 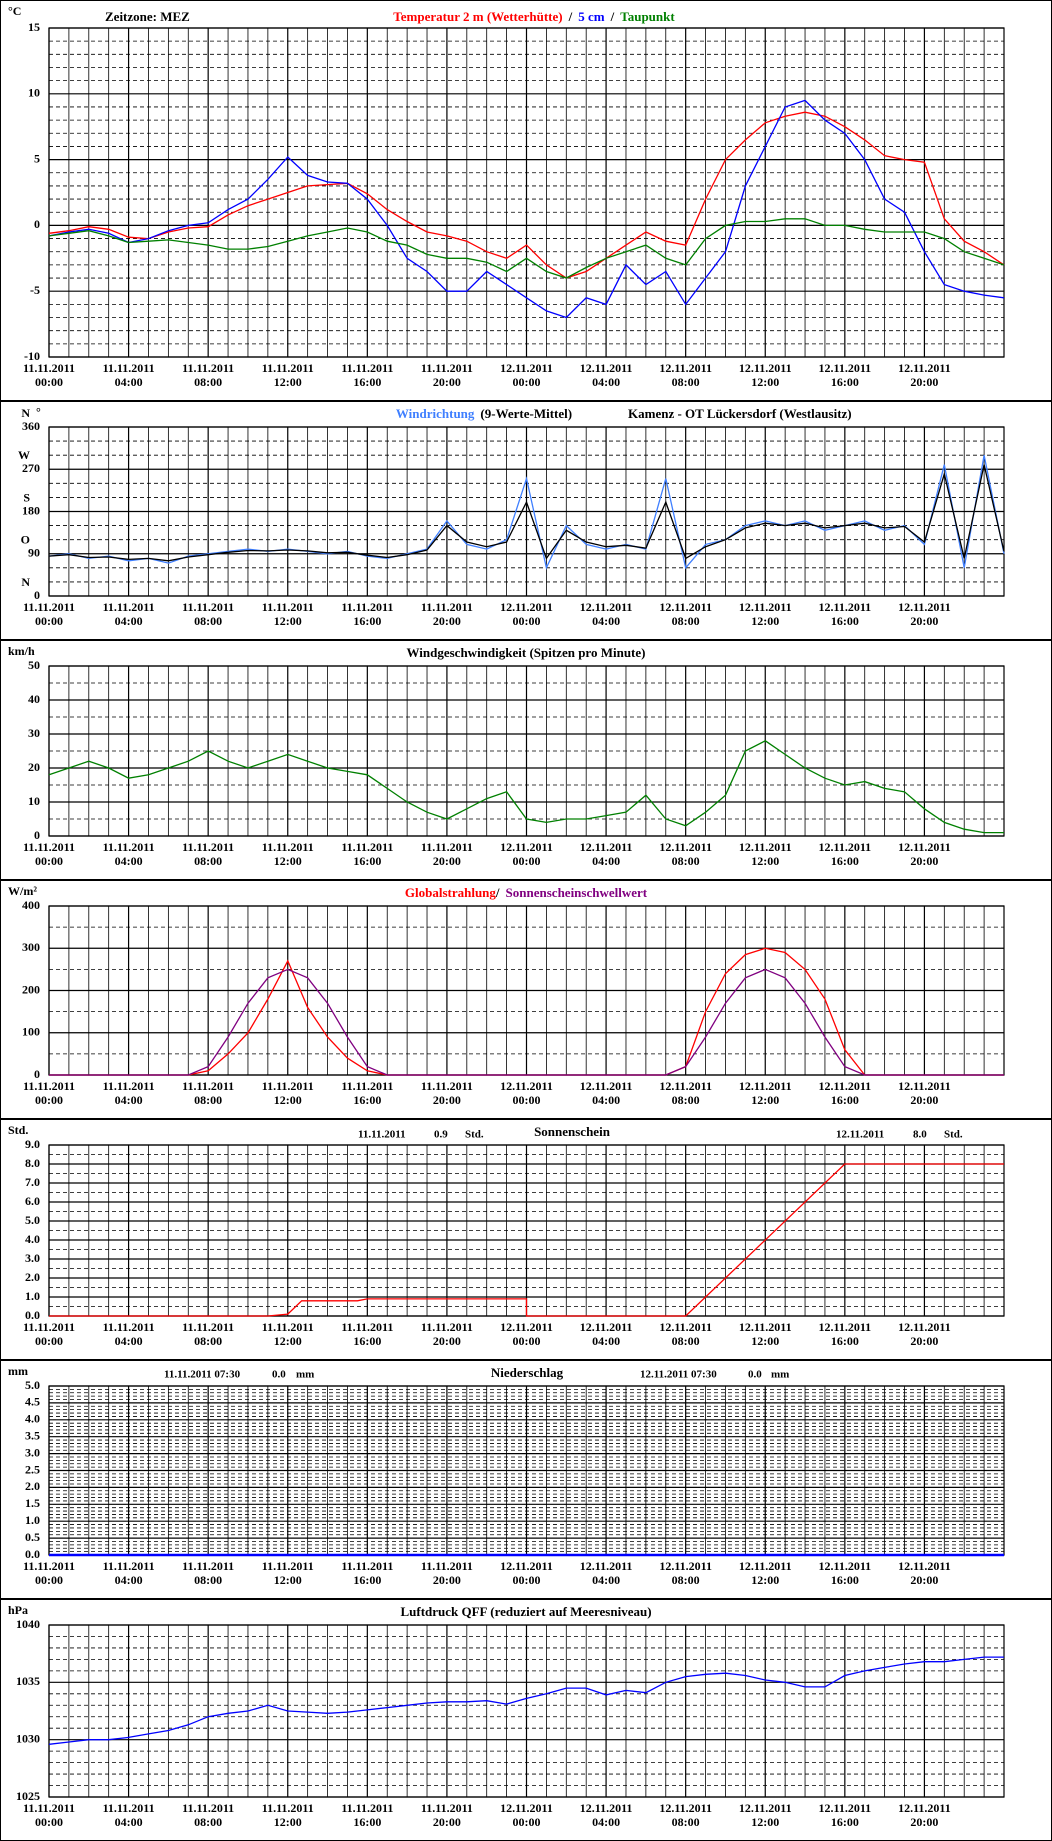 What do you see at coordinates (606, 1341) in the screenshot?
I see `x-tick-label-line: 04:00` at bounding box center [606, 1341].